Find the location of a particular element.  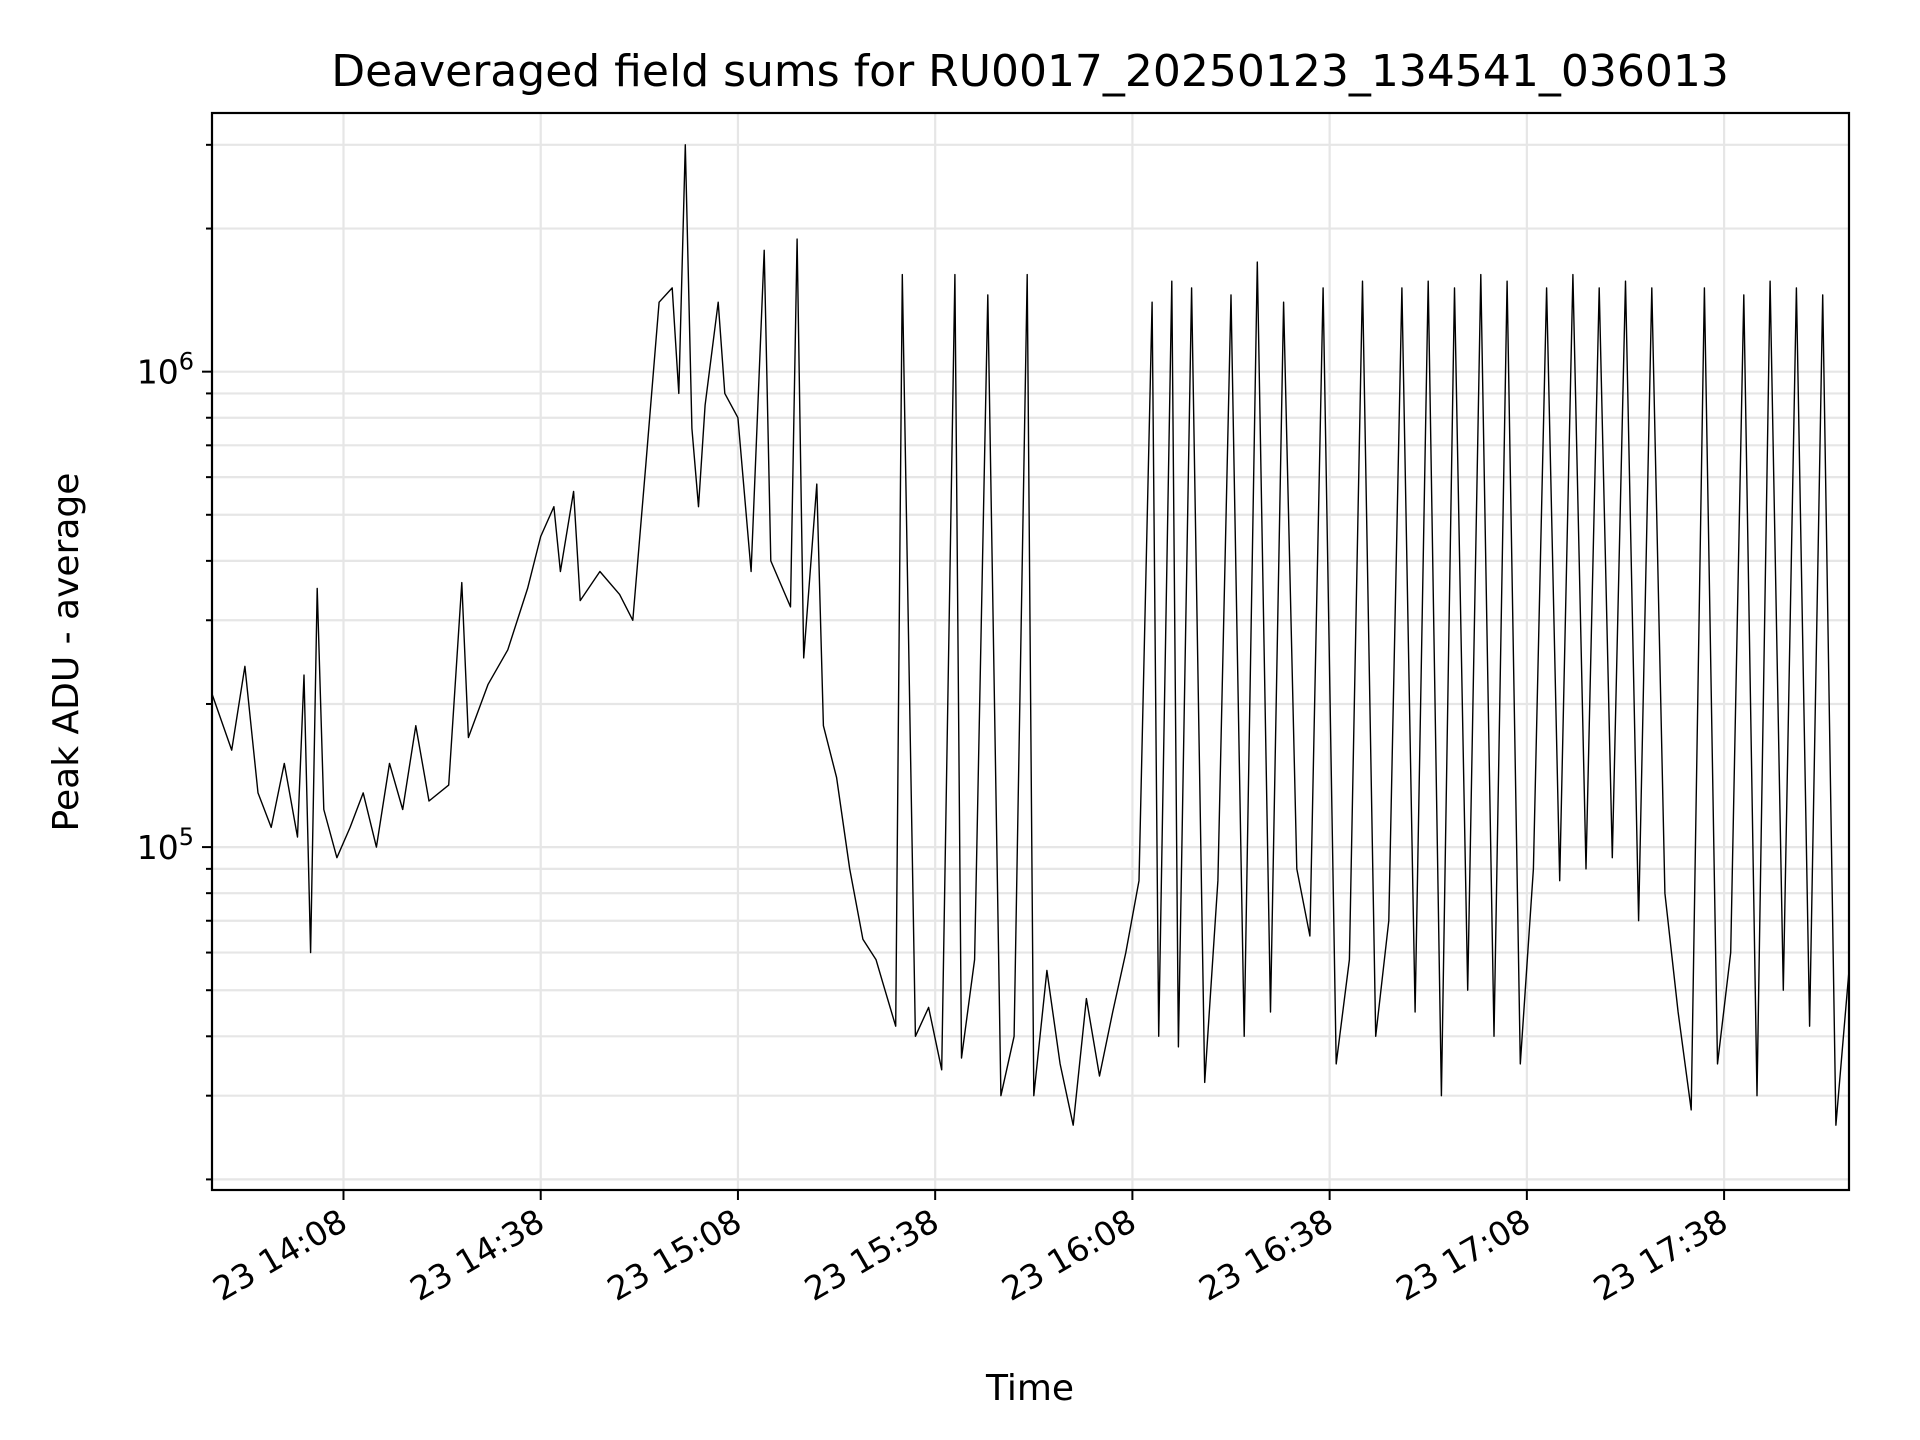

x-tick-label: 23 16:38 is located at coordinates (1265, 1255).